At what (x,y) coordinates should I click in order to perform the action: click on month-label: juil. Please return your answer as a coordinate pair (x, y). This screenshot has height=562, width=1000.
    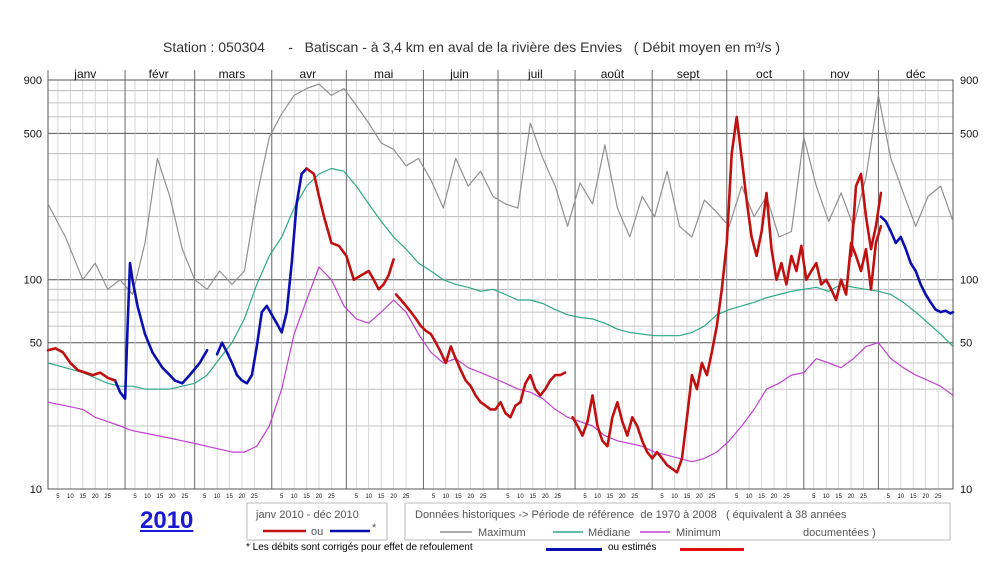
    Looking at the image, I should click on (535, 74).